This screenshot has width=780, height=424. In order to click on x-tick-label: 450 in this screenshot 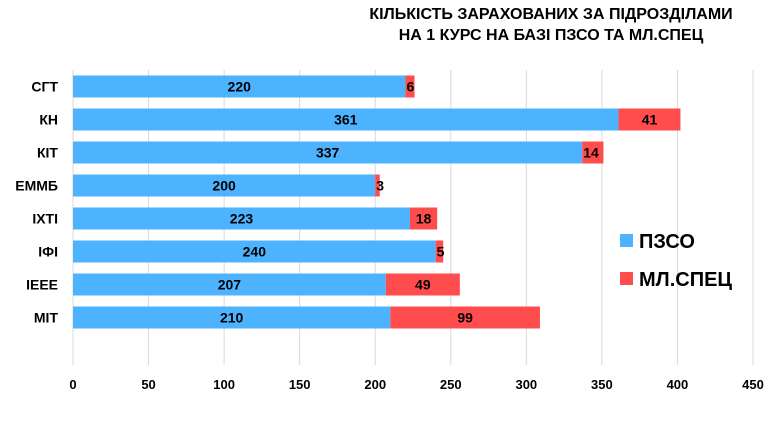, I will do `click(753, 384)`.